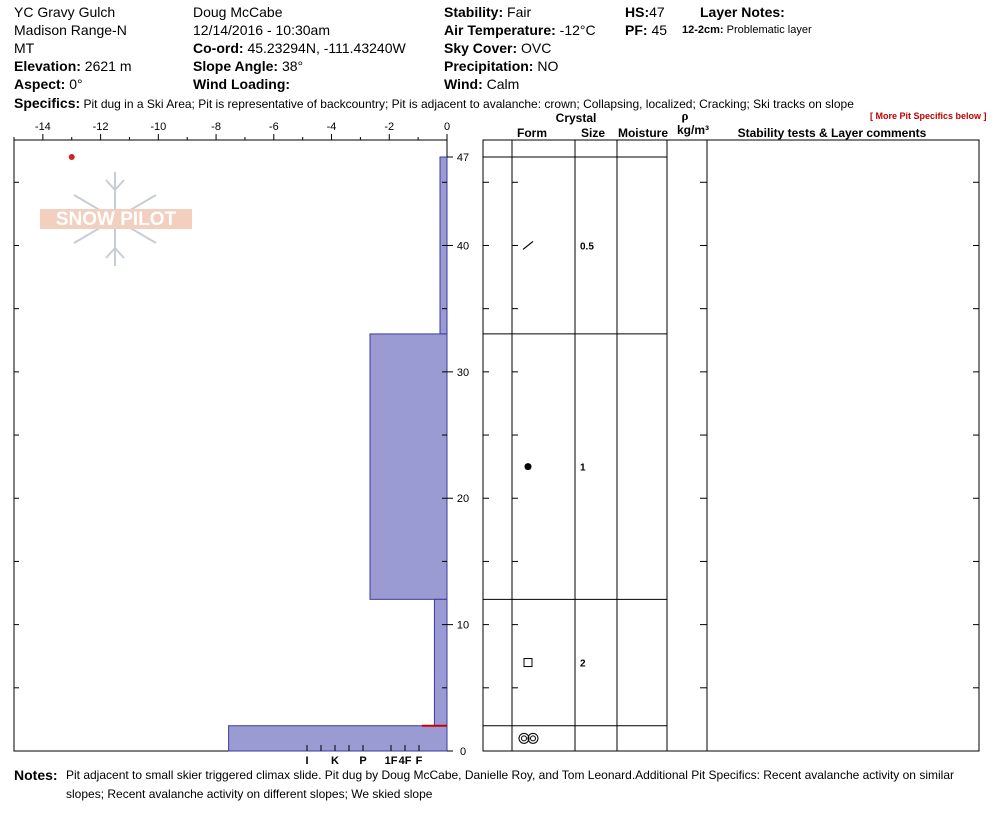 This screenshot has height=840, width=994. I want to click on hardness-tick-label: 4F, so click(405, 761).